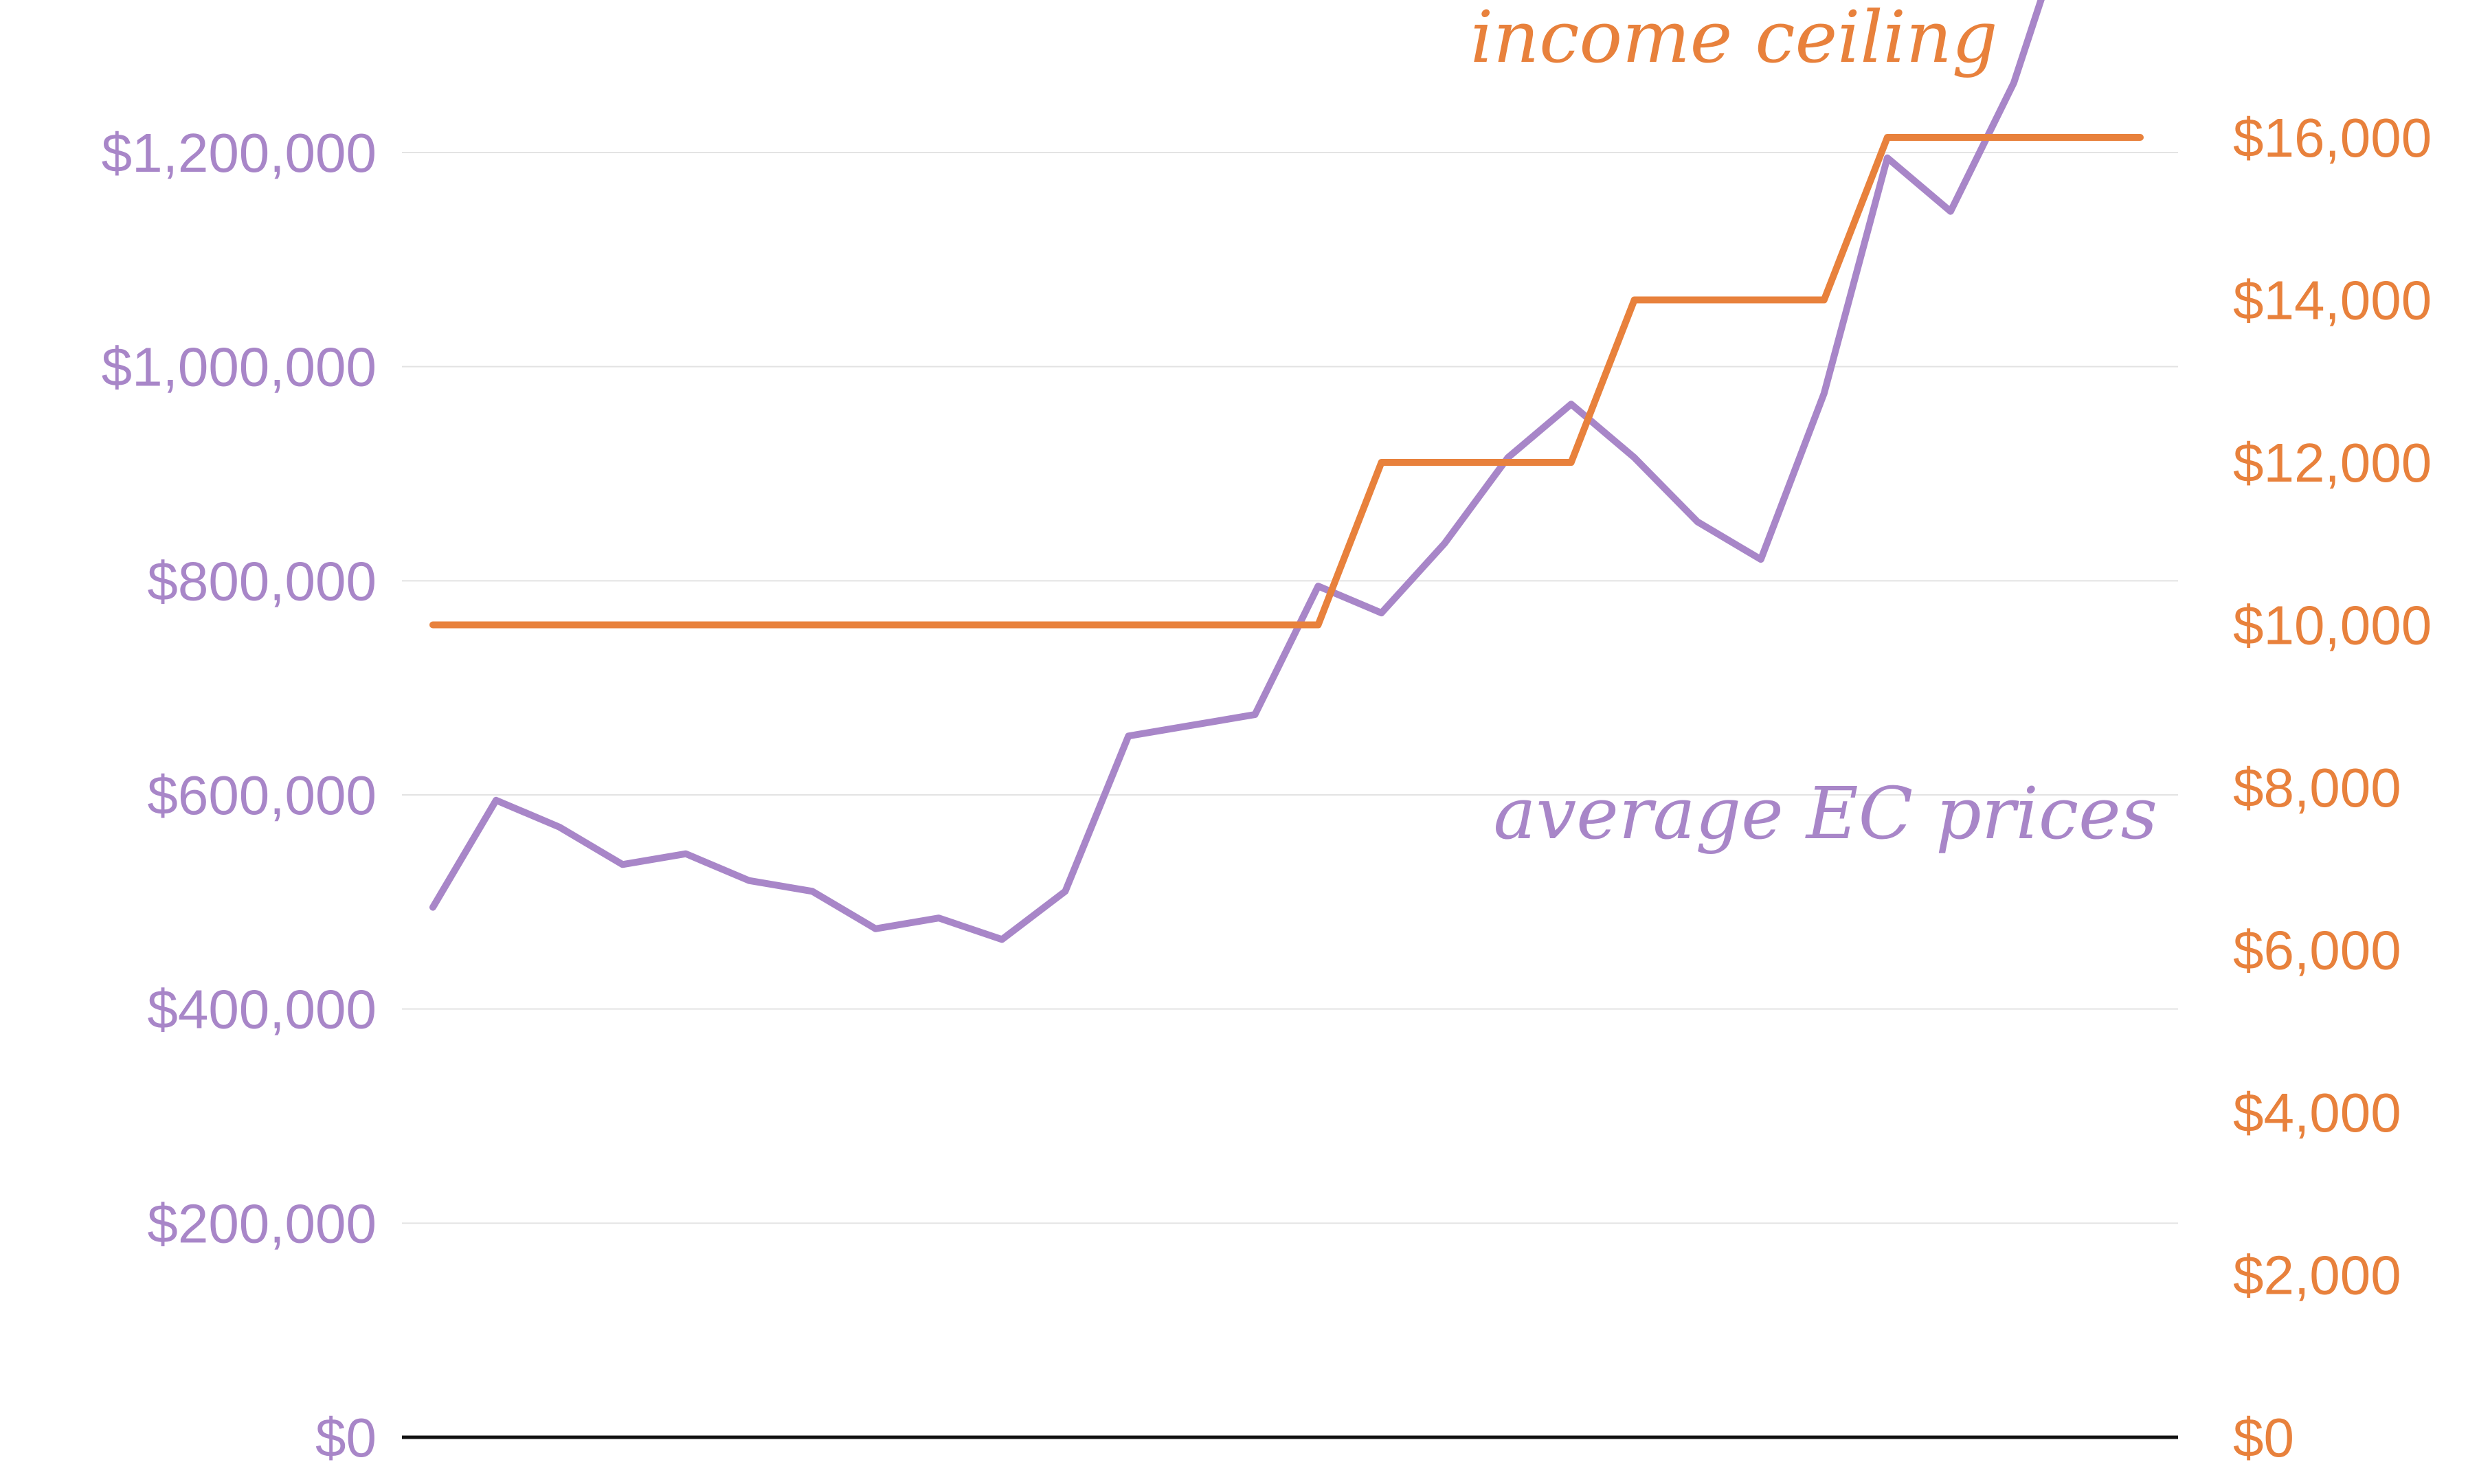 The image size is (2490, 1484). What do you see at coordinates (2263, 1437) in the screenshot?
I see `right-tick-label: $0` at bounding box center [2263, 1437].